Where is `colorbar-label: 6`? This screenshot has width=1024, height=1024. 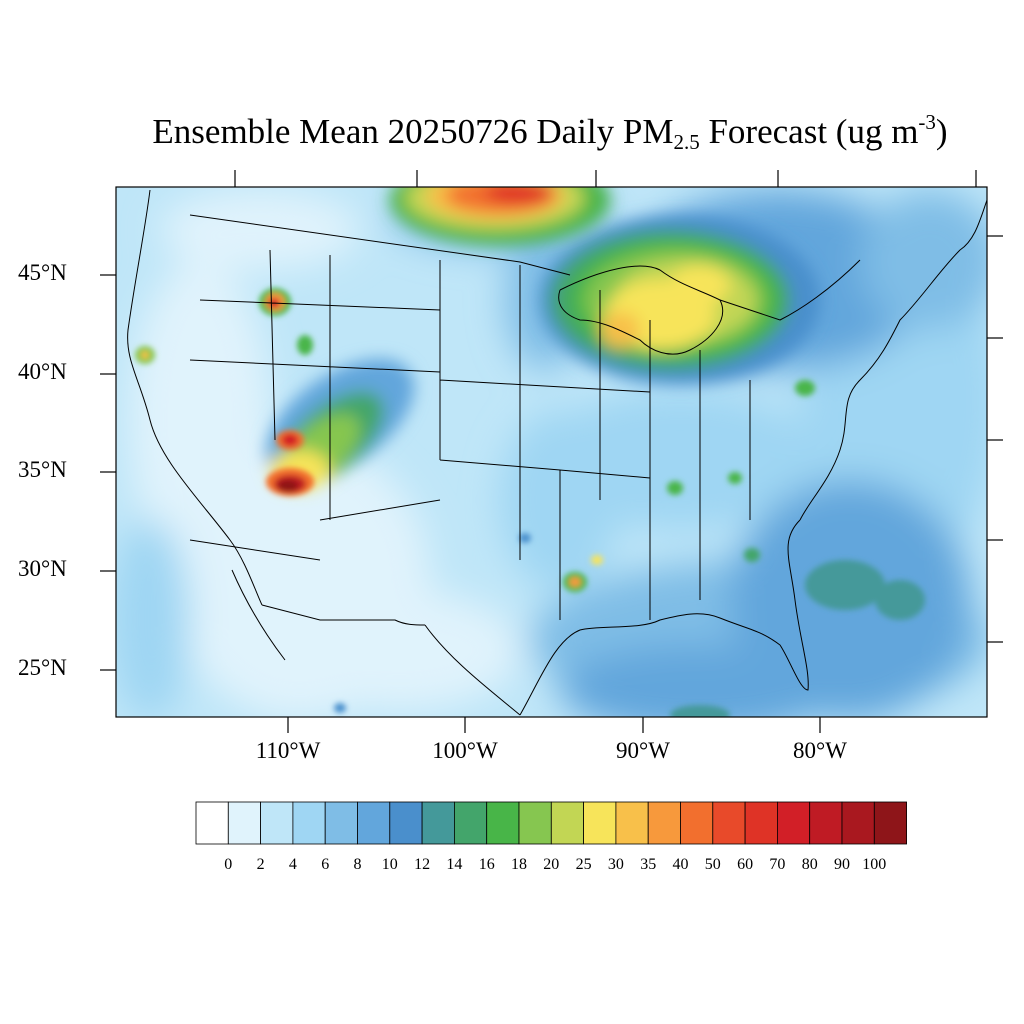
colorbar-label: 6 is located at coordinates (325, 864).